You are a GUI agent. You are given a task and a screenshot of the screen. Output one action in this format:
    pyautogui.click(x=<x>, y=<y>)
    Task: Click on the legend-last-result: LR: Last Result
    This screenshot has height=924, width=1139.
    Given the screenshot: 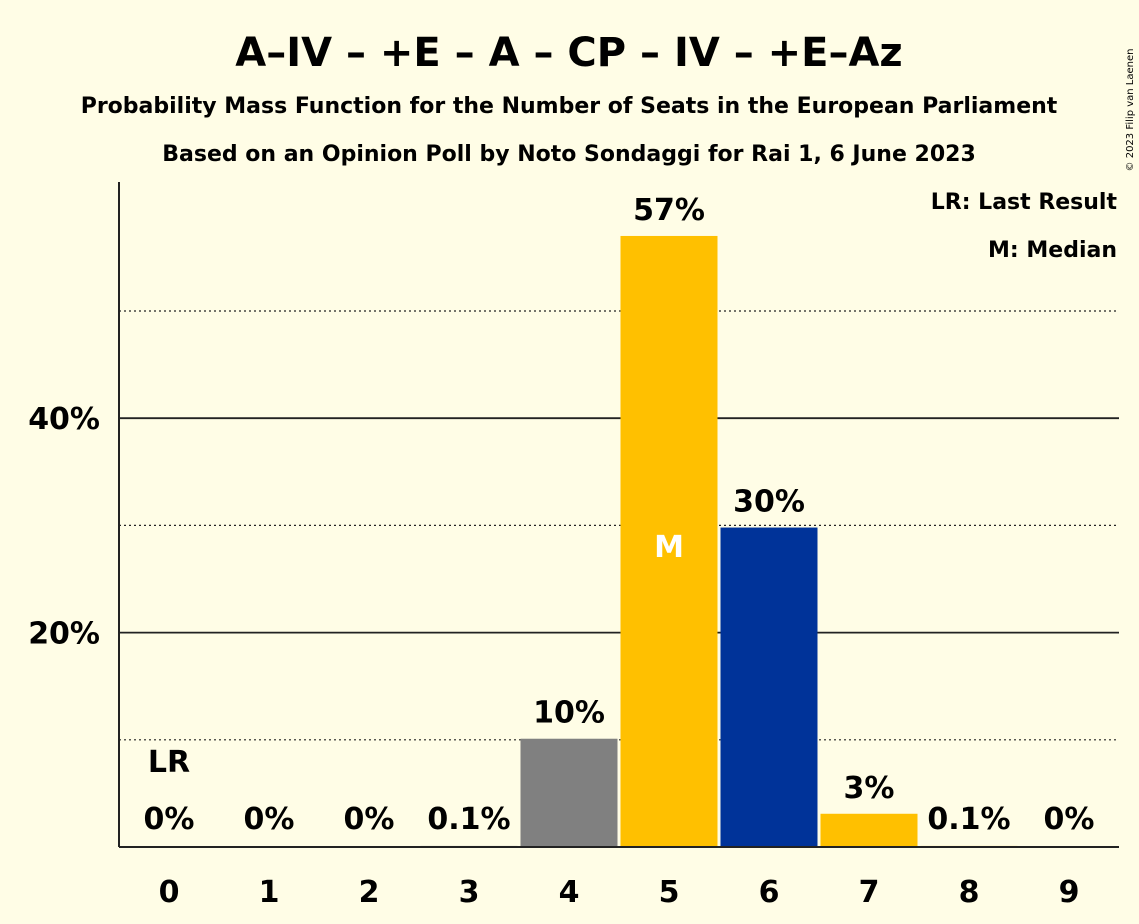 What is the action you would take?
    pyautogui.click(x=1024, y=202)
    